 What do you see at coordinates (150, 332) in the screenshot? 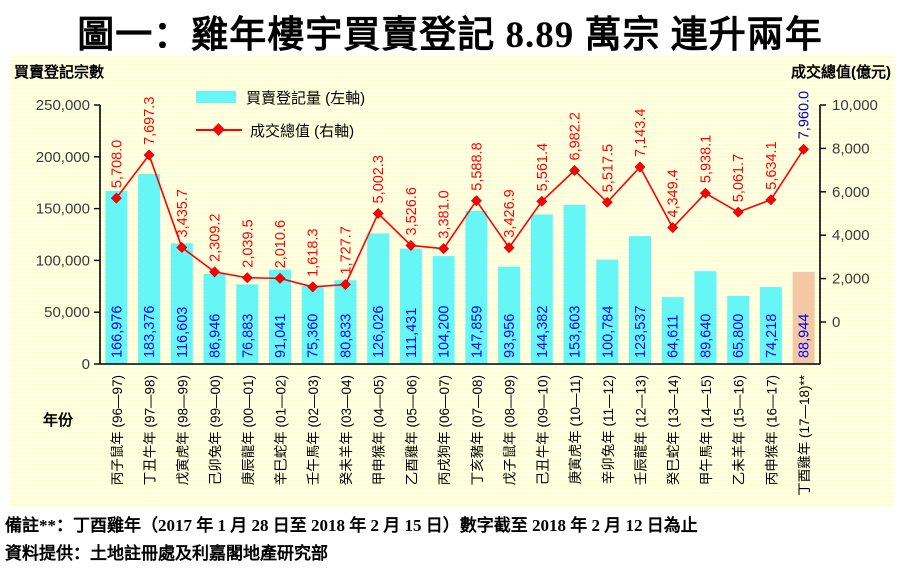
I see `bar-value-label: 183,376` at bounding box center [150, 332].